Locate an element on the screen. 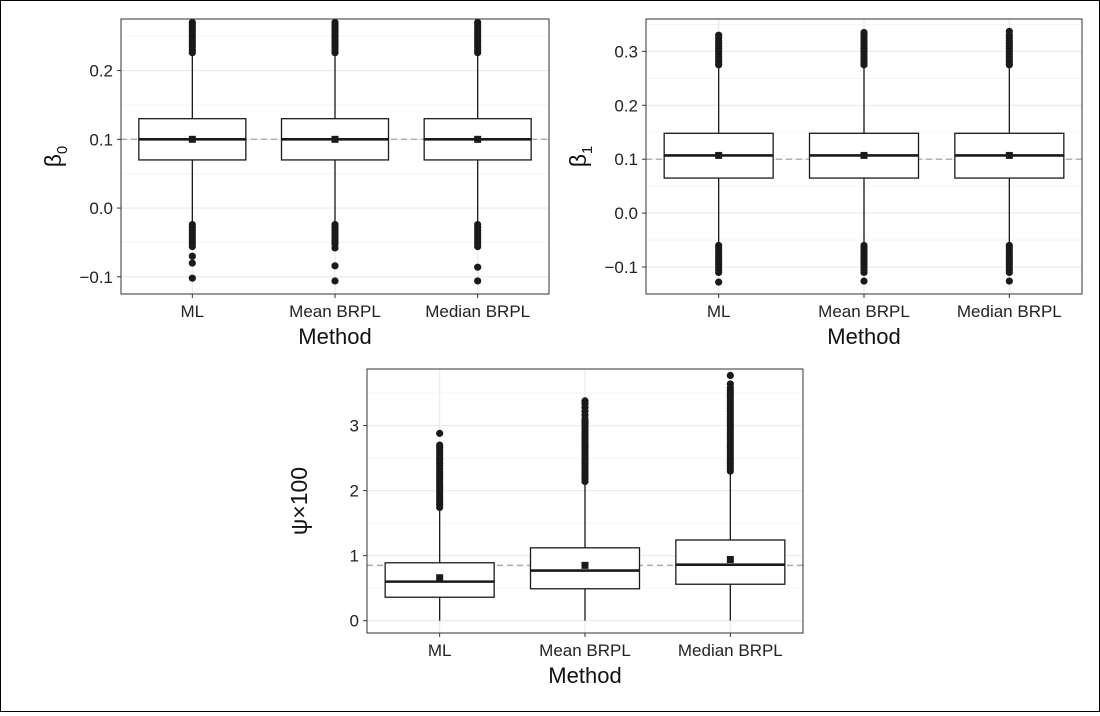  y-tick-label: 0 is located at coordinates (354, 621).